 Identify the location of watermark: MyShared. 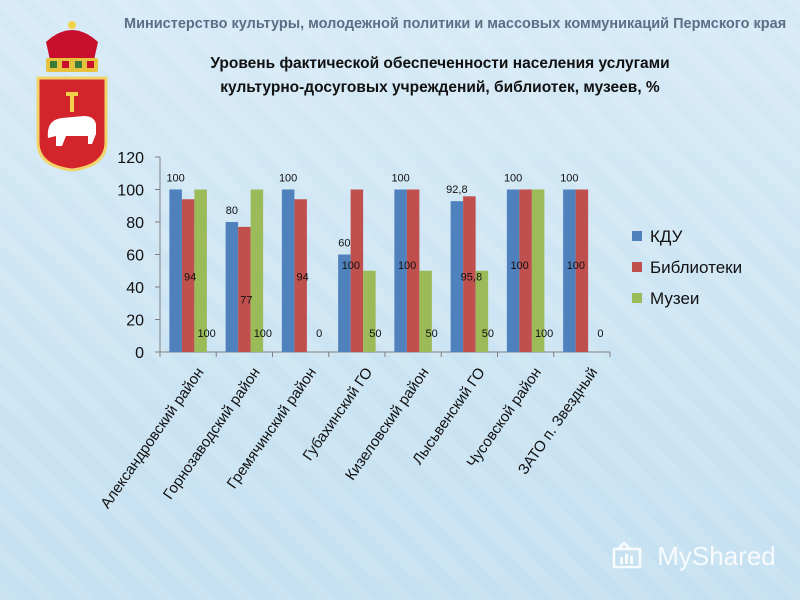
(702, 554).